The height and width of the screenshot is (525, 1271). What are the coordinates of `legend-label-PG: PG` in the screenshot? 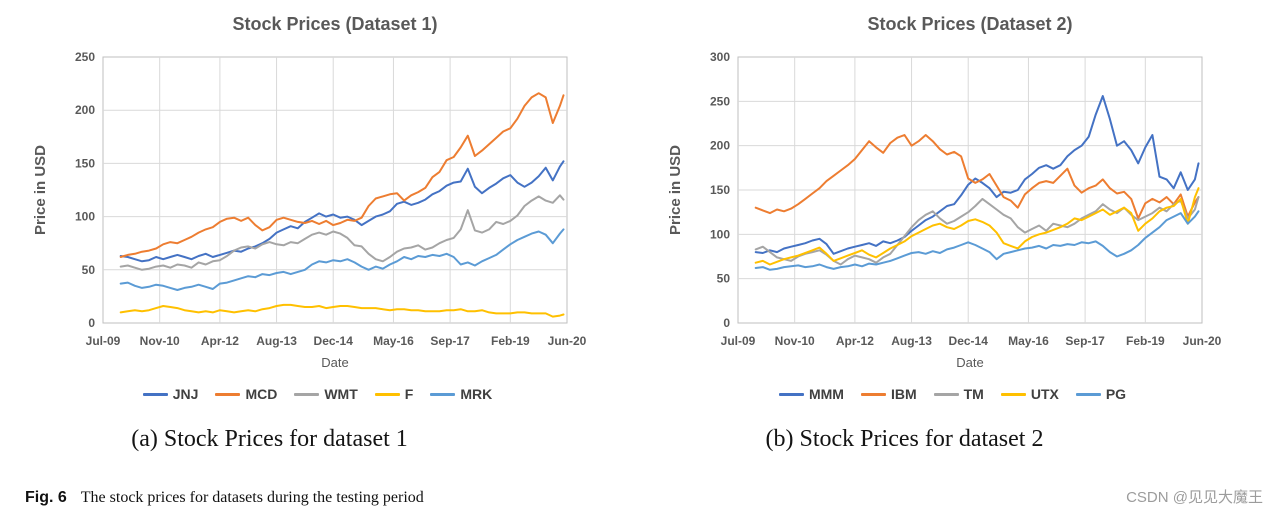 It's located at (1116, 394).